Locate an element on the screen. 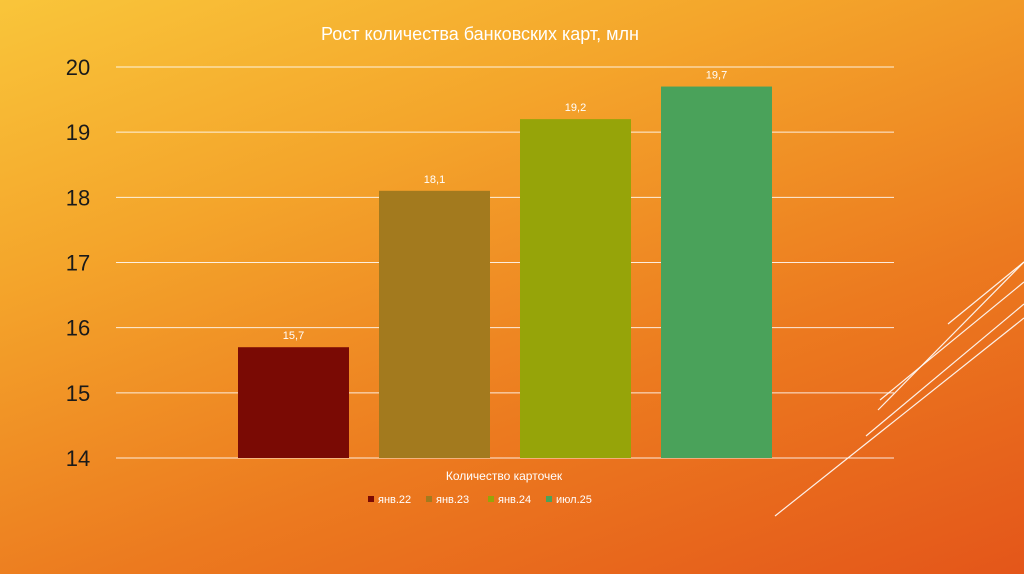  bar-янв.24 is located at coordinates (575, 288).